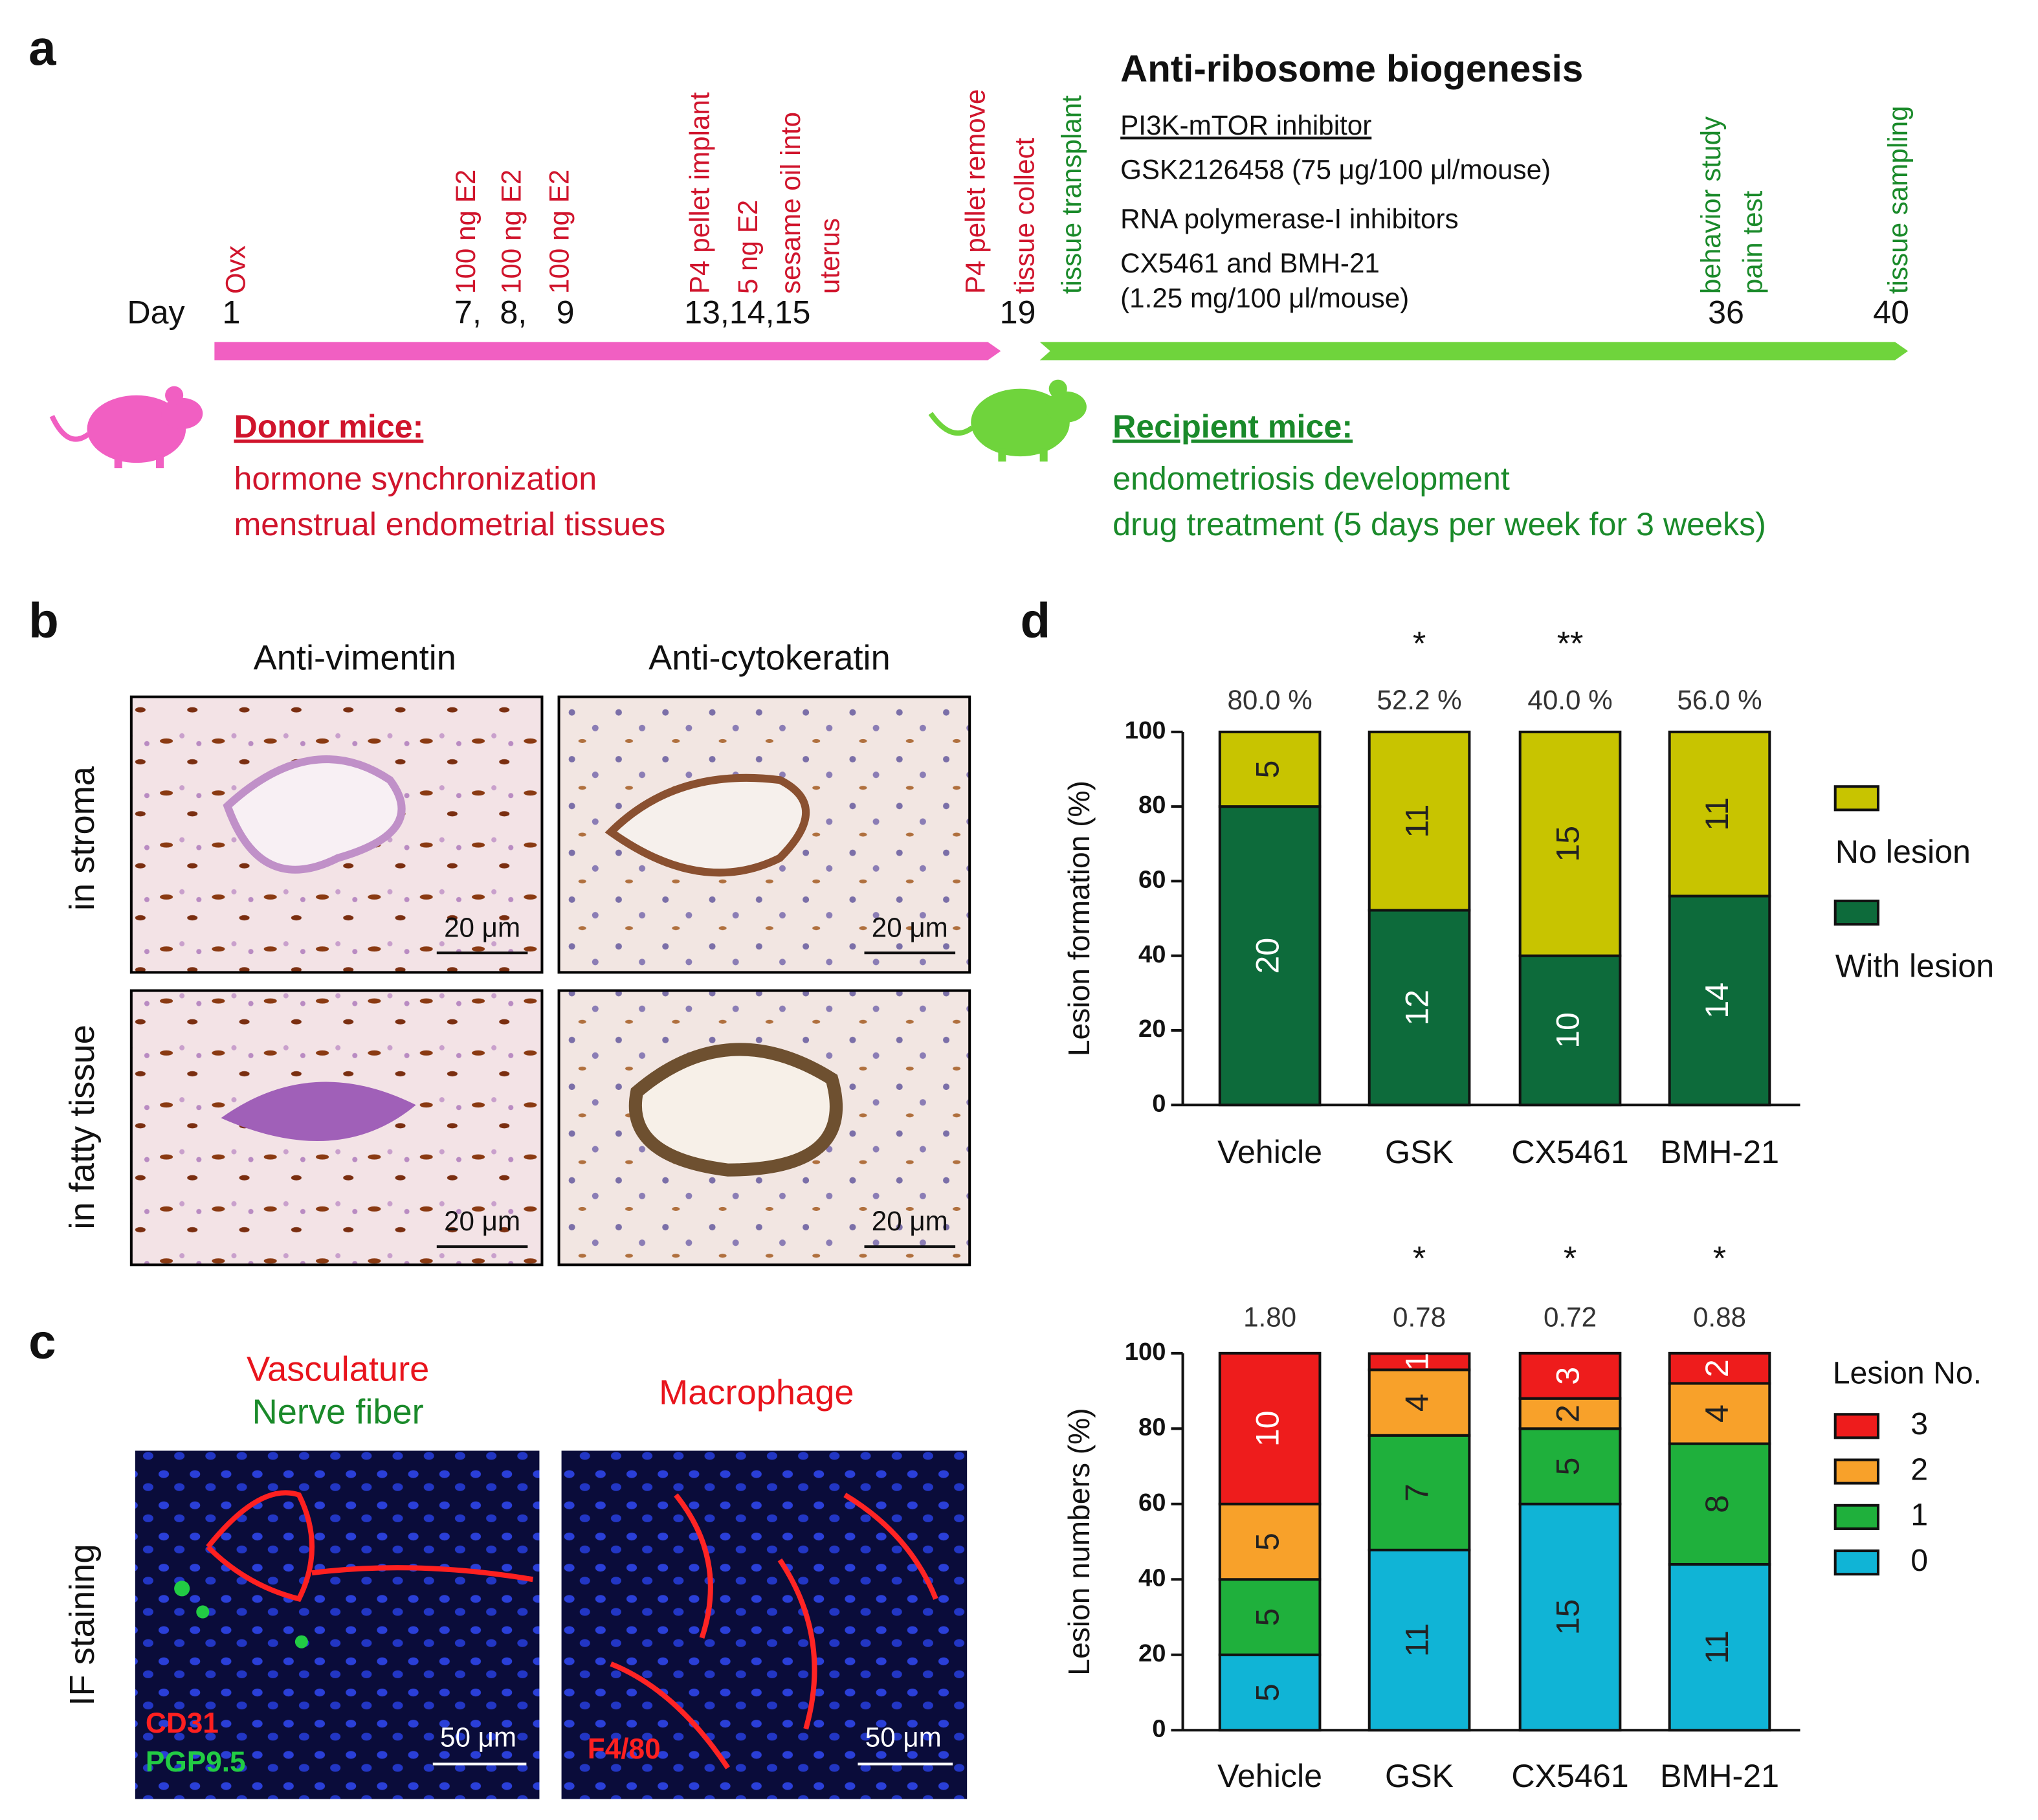 The image size is (2038, 1820). Describe the element at coordinates (747, 312) in the screenshot. I see `day-number: 13,14,15` at that location.